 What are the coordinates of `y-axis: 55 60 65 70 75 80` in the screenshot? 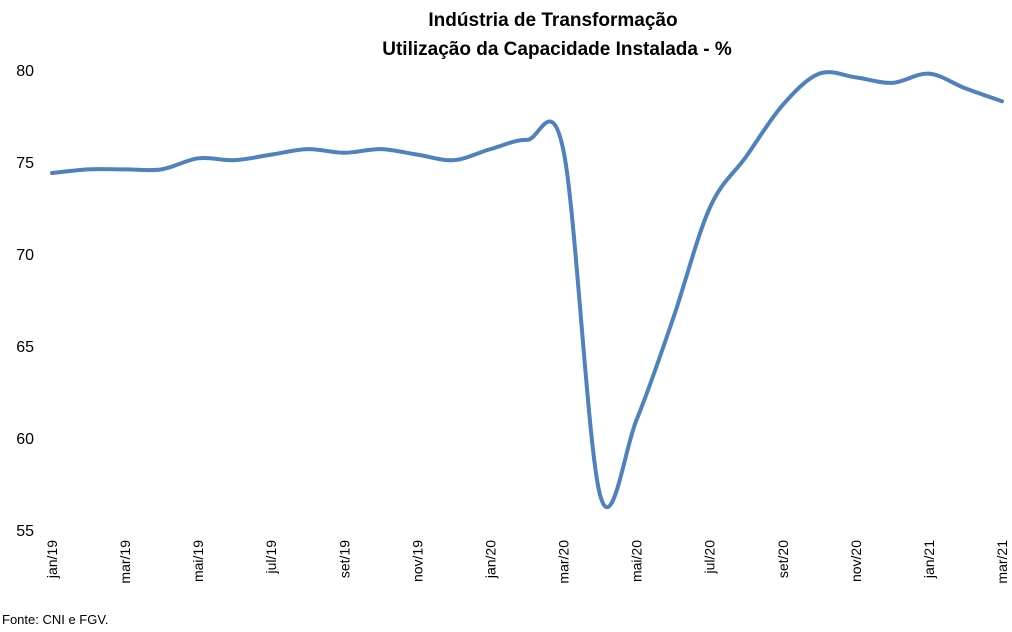 It's located at (25, 301).